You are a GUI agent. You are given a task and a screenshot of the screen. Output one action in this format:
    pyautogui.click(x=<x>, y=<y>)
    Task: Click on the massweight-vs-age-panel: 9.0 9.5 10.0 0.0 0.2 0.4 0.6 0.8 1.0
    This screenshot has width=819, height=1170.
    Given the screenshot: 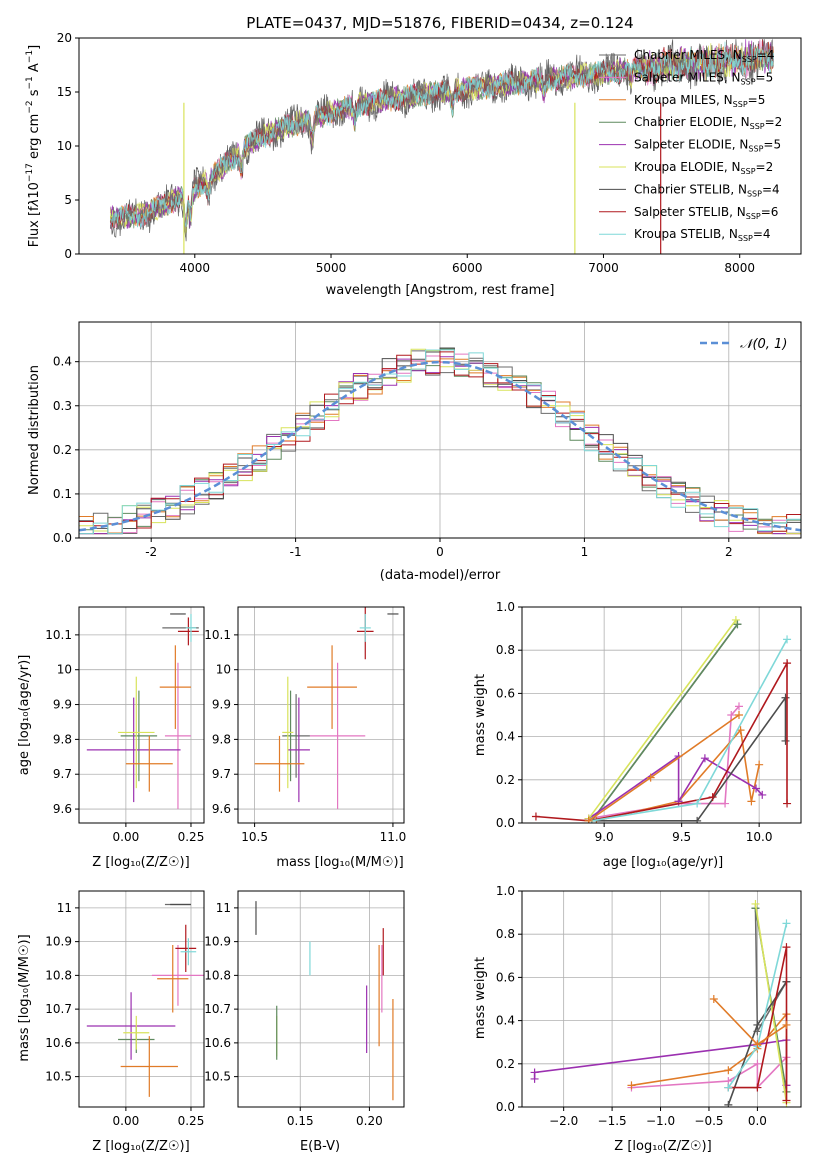 What is the action you would take?
    pyautogui.click(x=649, y=722)
    